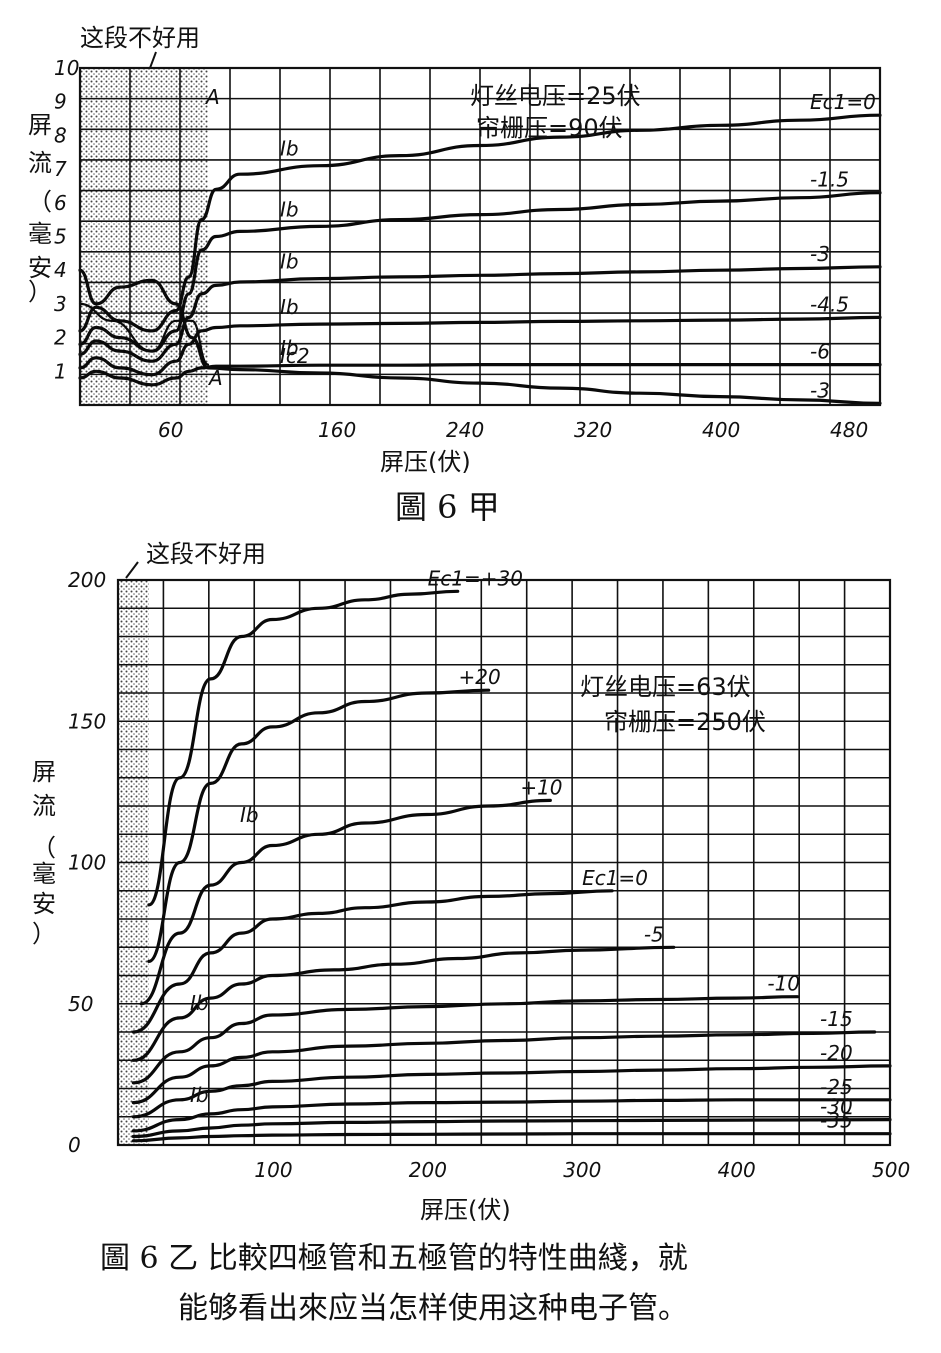  What do you see at coordinates (144, 236) in the screenshot?
I see `chart-a-unusable-region` at bounding box center [144, 236].